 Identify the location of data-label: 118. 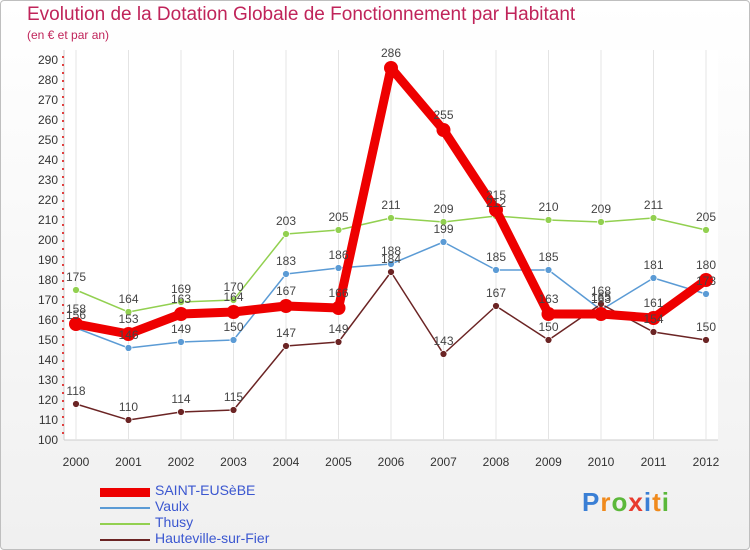
(75, 391).